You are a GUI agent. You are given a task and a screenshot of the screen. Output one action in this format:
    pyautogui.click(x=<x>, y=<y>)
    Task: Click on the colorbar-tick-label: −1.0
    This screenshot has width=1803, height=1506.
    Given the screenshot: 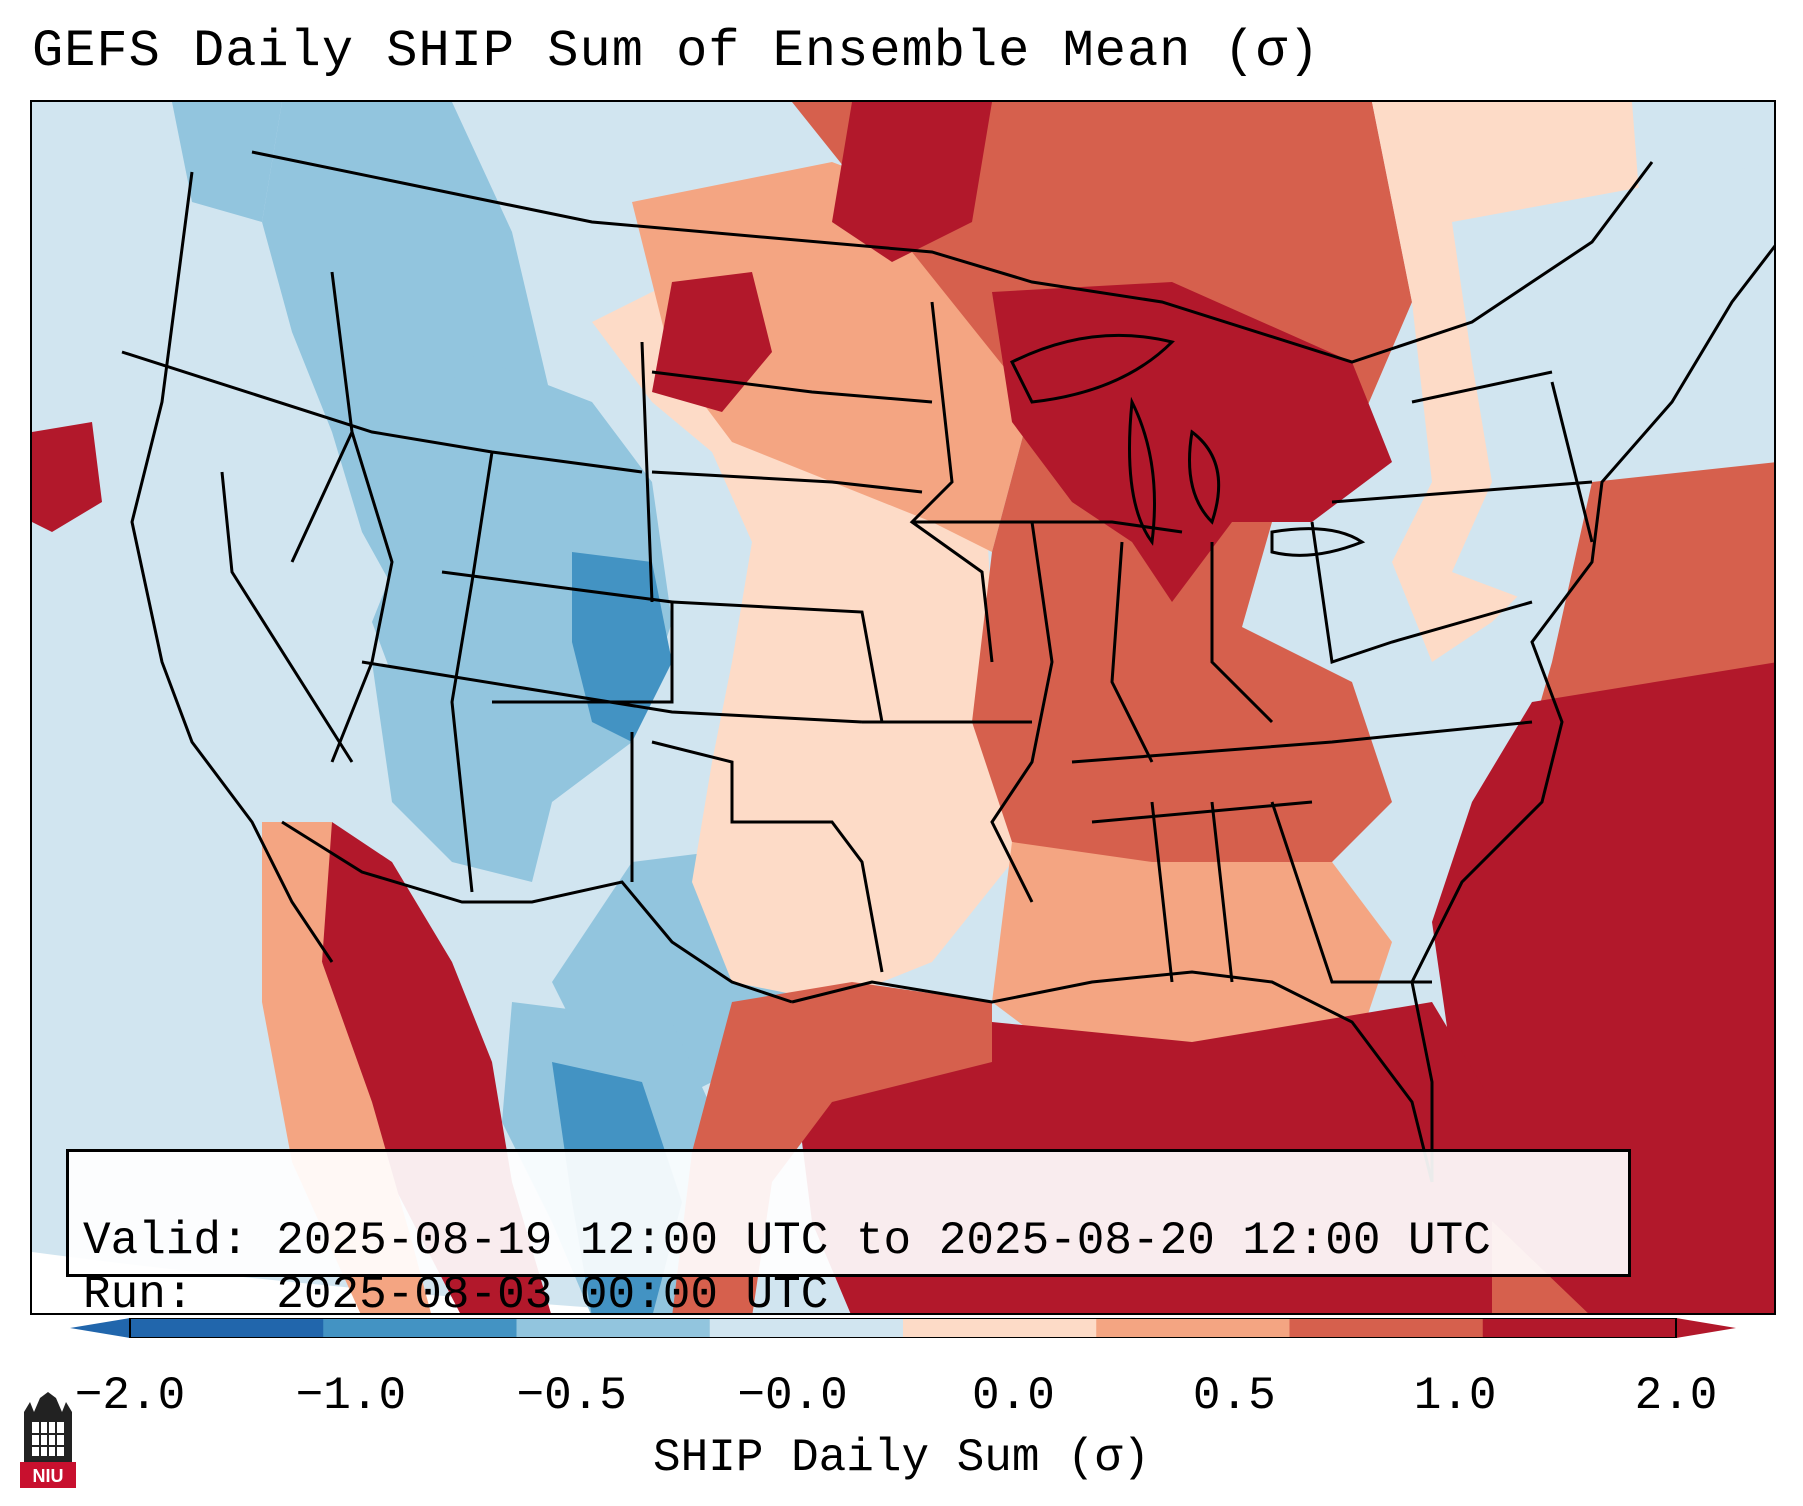 What is the action you would take?
    pyautogui.click(x=351, y=1396)
    